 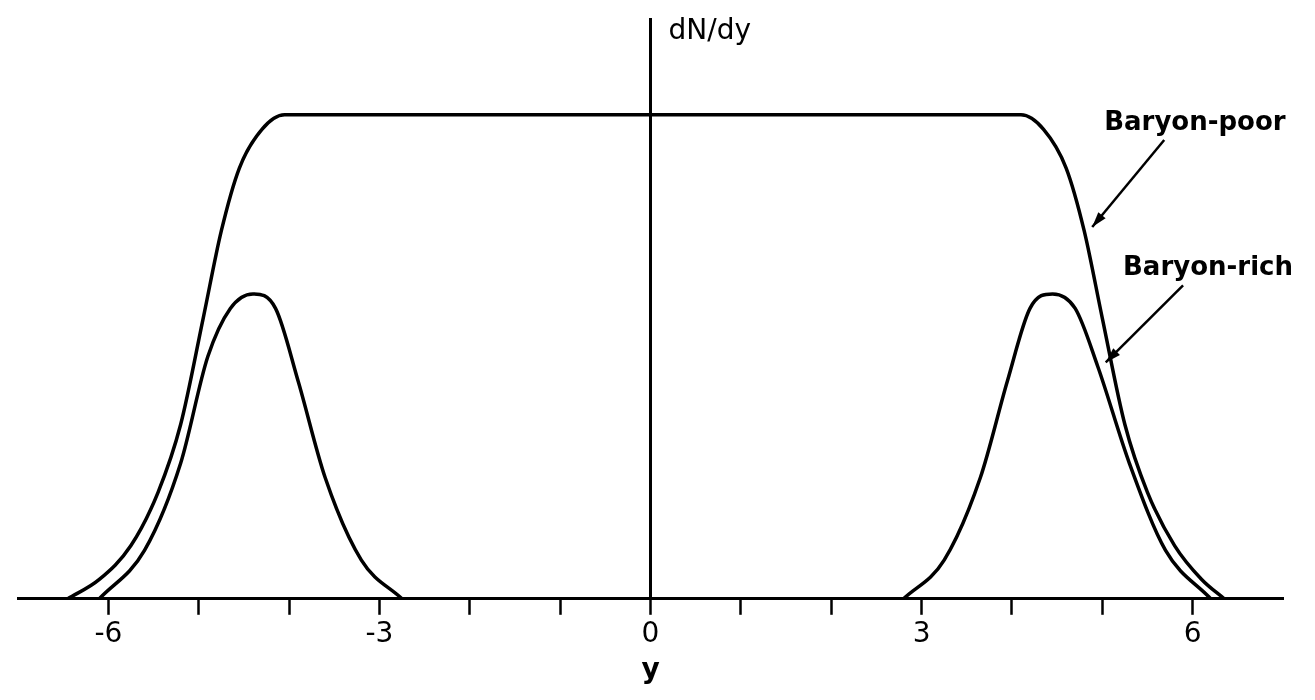 I want to click on y-axis-title: dN/dy, so click(x=709, y=30).